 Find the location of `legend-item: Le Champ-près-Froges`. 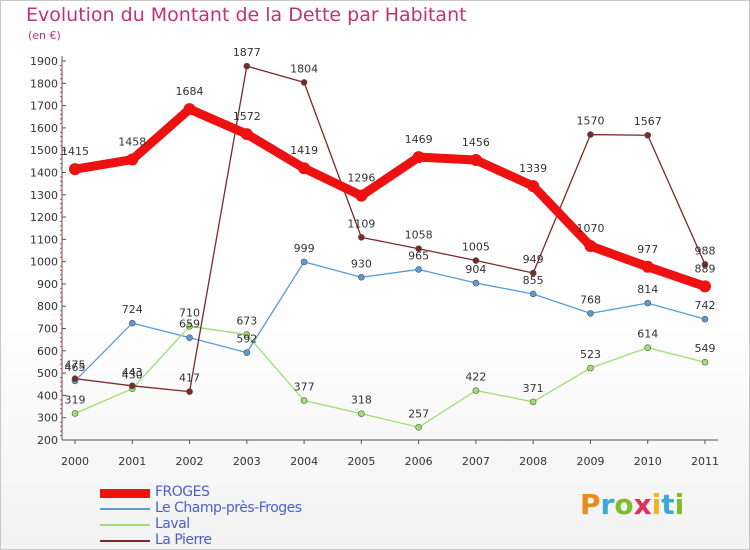

legend-item: Le Champ-près-Froges is located at coordinates (230, 508).